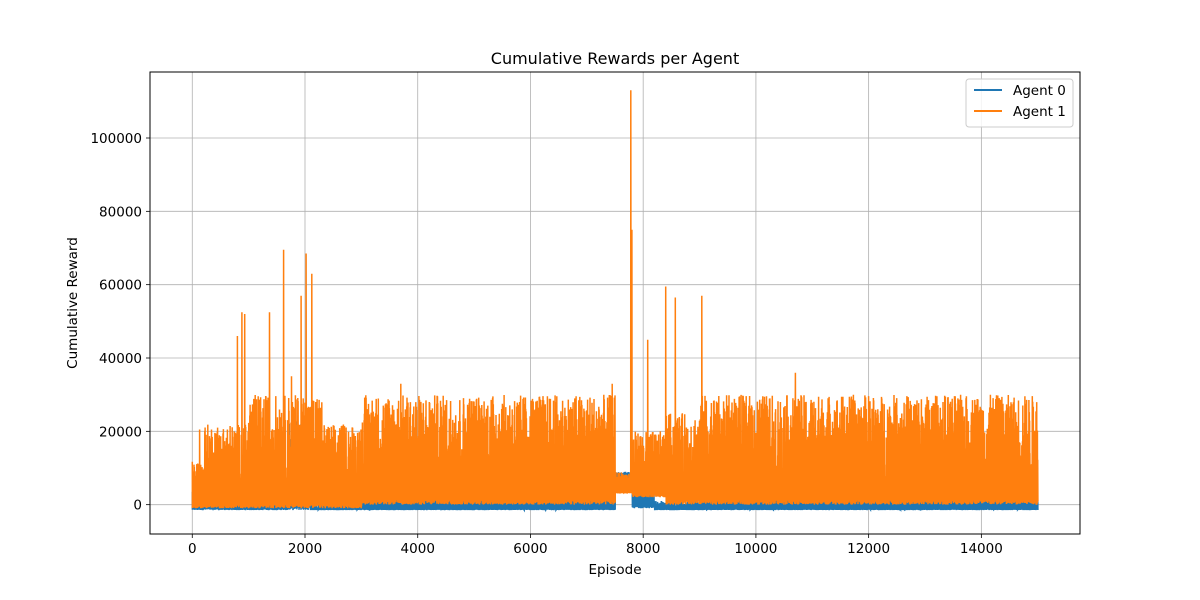  I want to click on y-tick-label: 0, so click(137, 506).